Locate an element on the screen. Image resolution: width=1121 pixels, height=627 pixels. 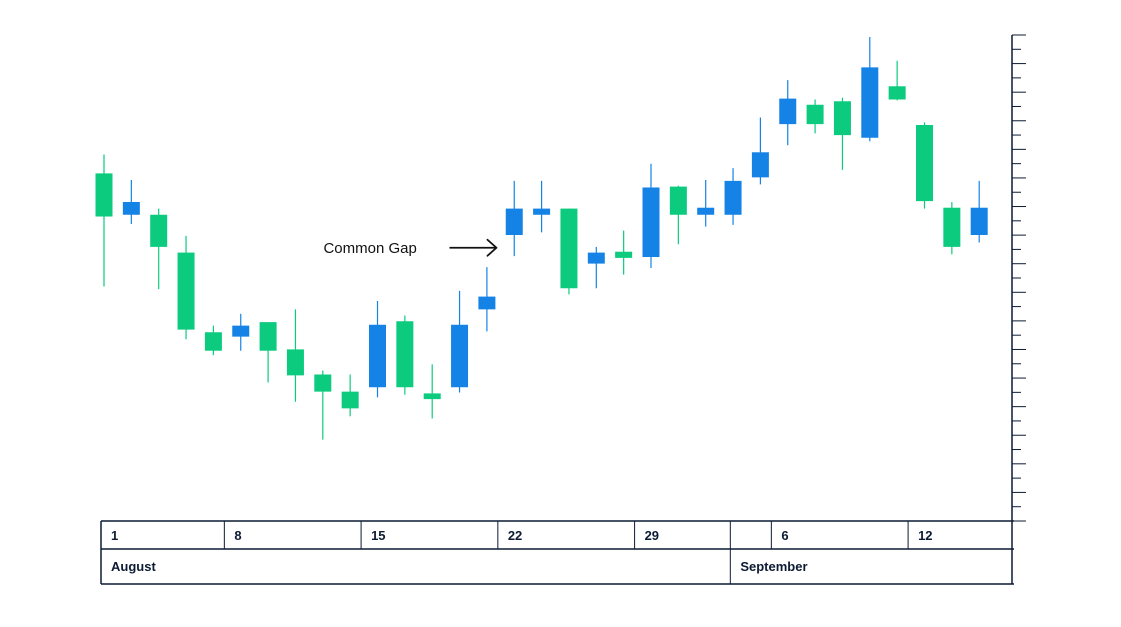
annotation-label: Common Gap is located at coordinates (369, 248).